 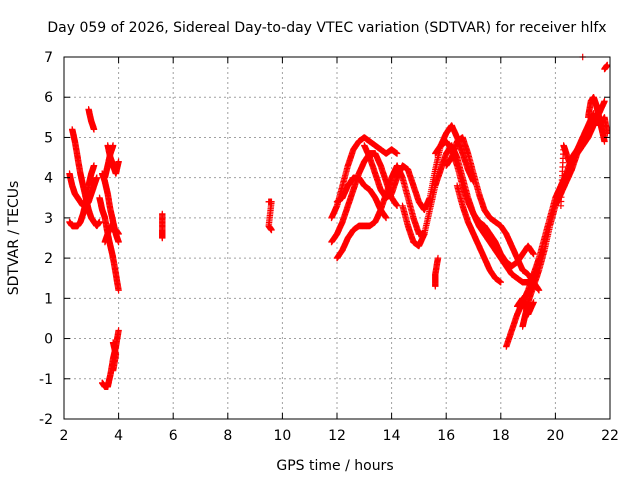 I want to click on x-axis-tick-labels: 2 4 6 8 10 12 14 16 18 20 22, so click(x=339, y=436).